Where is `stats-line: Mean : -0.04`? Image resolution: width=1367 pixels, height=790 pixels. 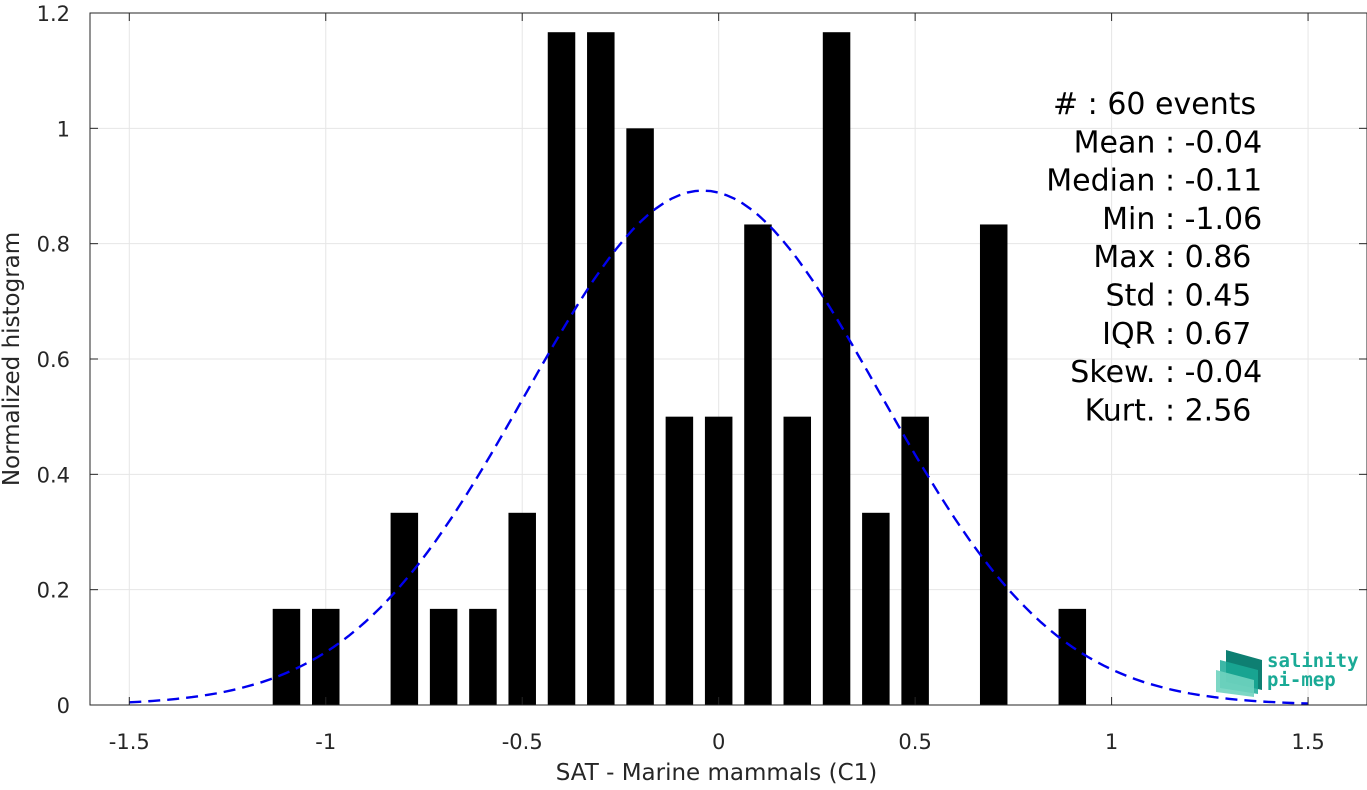
stats-line: Mean : -0.04 is located at coordinates (1168, 142).